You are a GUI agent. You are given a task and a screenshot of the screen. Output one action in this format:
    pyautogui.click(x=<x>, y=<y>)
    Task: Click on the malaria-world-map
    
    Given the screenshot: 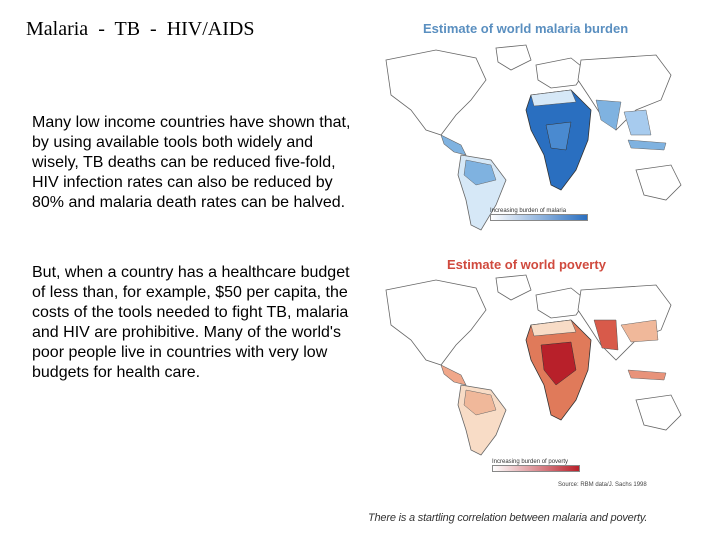 What is the action you would take?
    pyautogui.click(x=533, y=137)
    